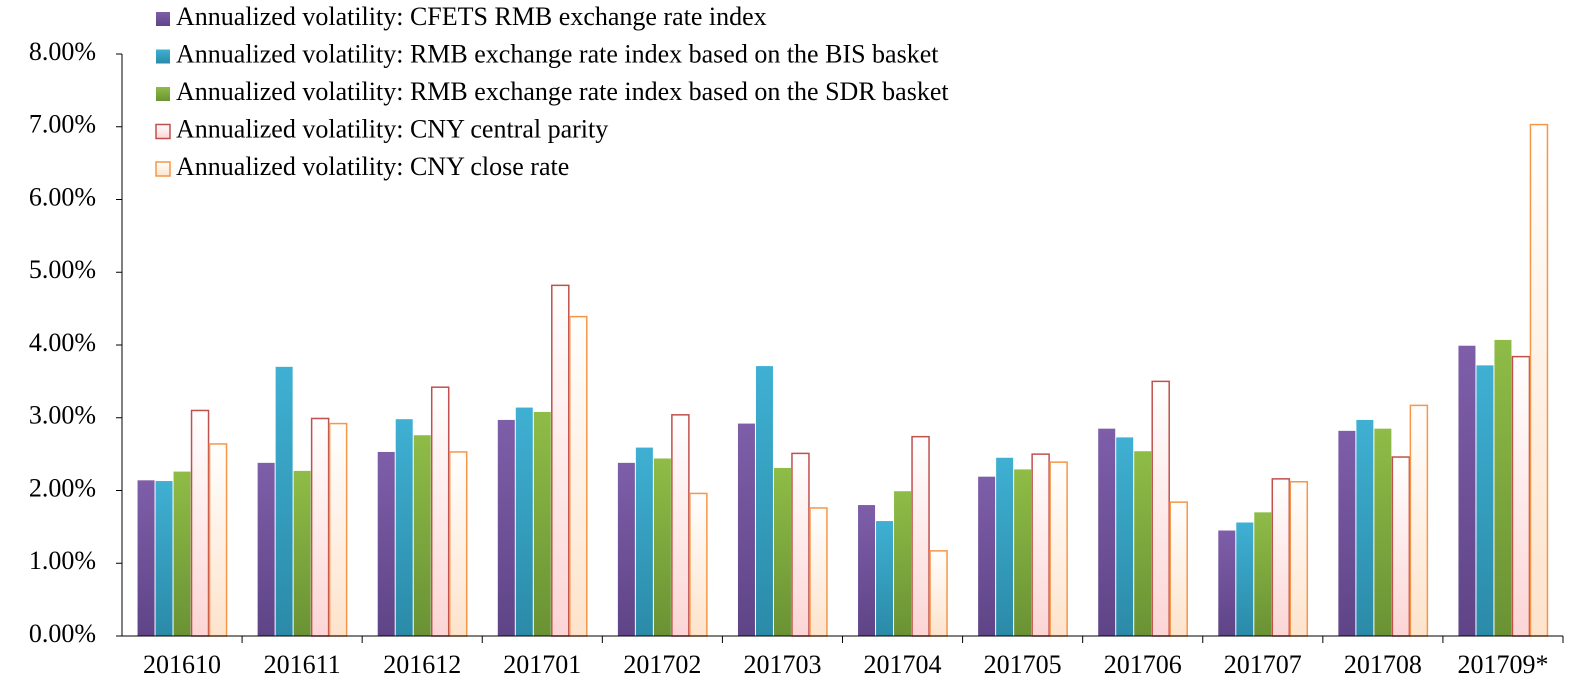 This screenshot has height=691, width=1573. What do you see at coordinates (302, 664) in the screenshot?
I see `x-tick-label: 201611` at bounding box center [302, 664].